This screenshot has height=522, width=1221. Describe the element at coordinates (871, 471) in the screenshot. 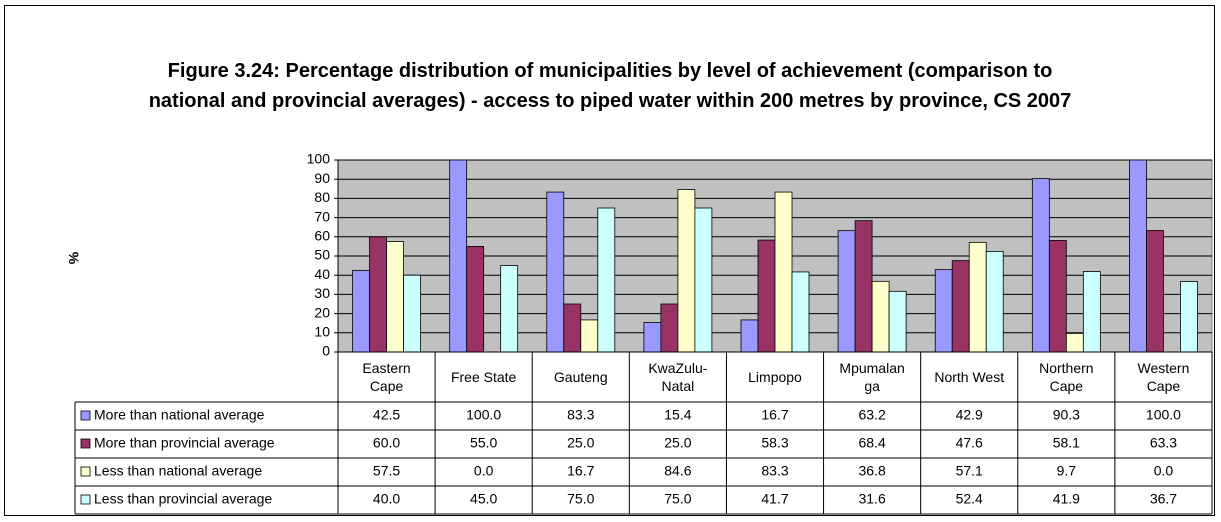

I see `table-value: 36.8` at that location.